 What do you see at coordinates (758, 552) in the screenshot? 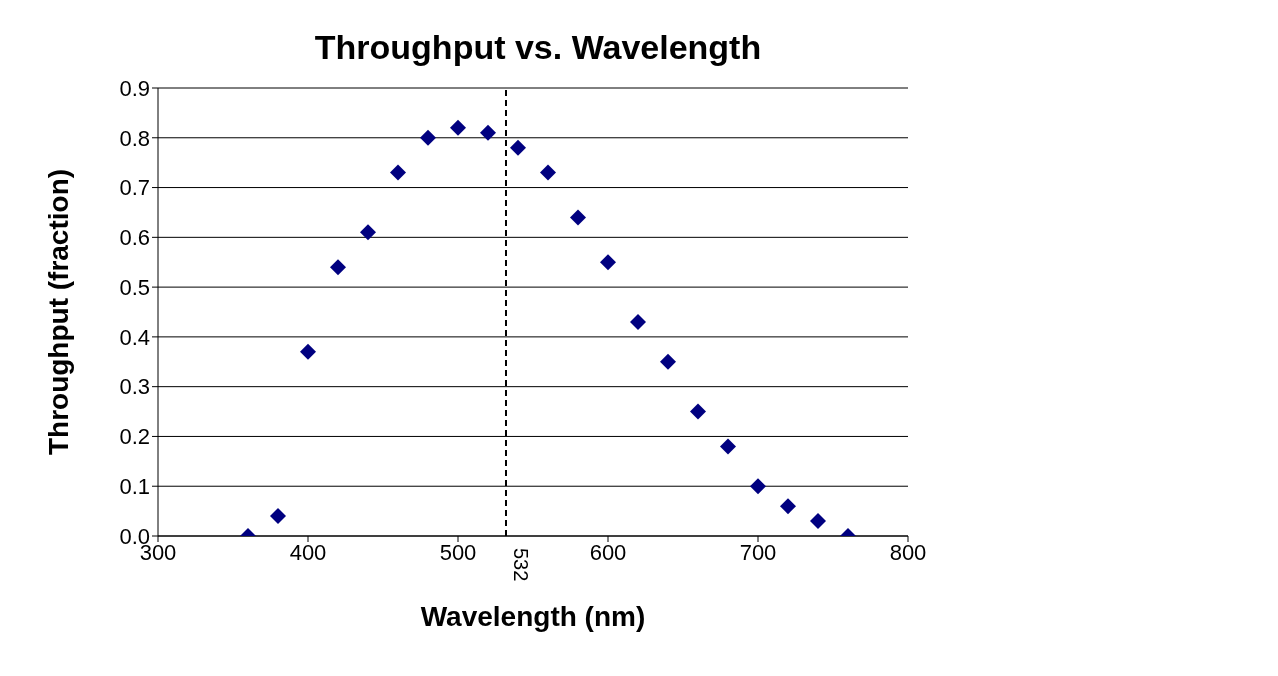
I see `x-tick-label: 700` at bounding box center [758, 552].